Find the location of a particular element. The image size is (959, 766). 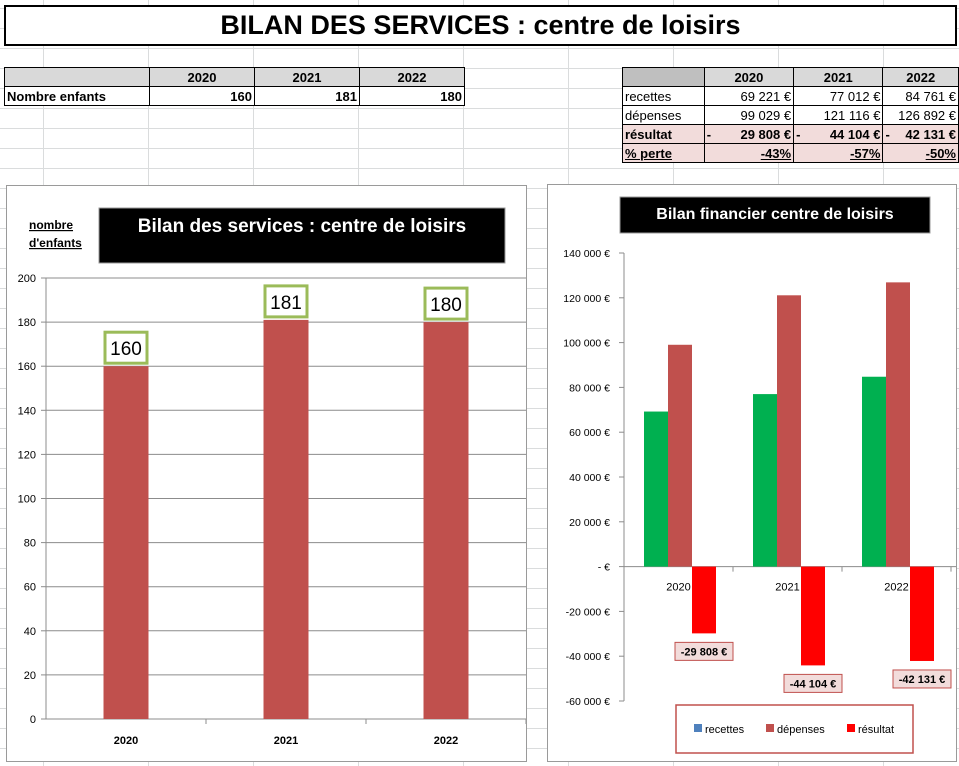

y-tick-label: 0 is located at coordinates (33, 720).